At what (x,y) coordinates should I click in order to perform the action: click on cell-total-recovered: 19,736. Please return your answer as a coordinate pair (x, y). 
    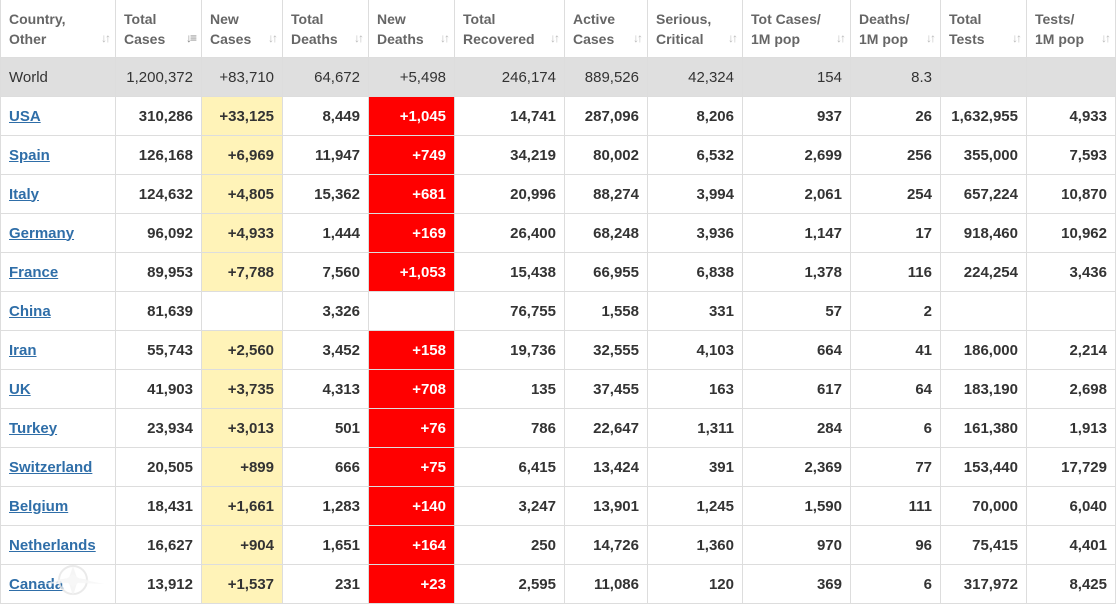
    Looking at the image, I should click on (509, 350).